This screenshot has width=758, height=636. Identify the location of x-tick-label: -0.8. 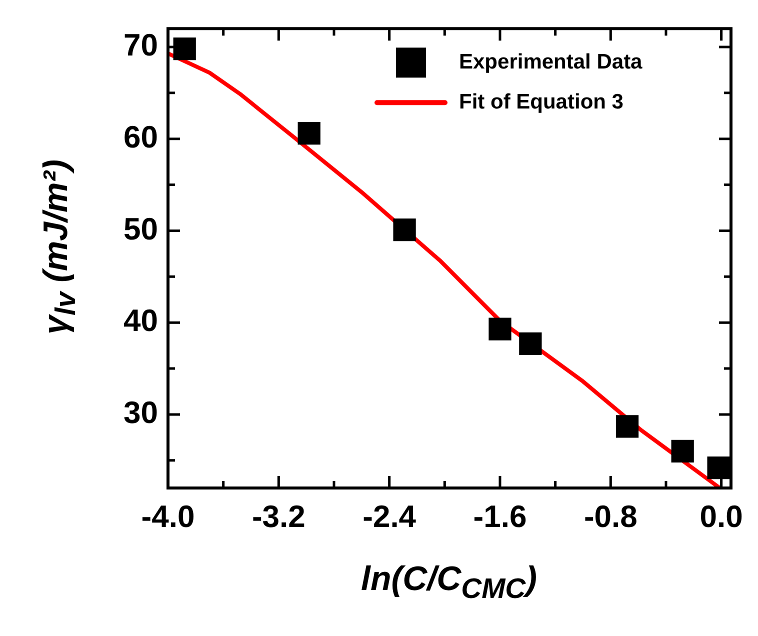
(611, 516).